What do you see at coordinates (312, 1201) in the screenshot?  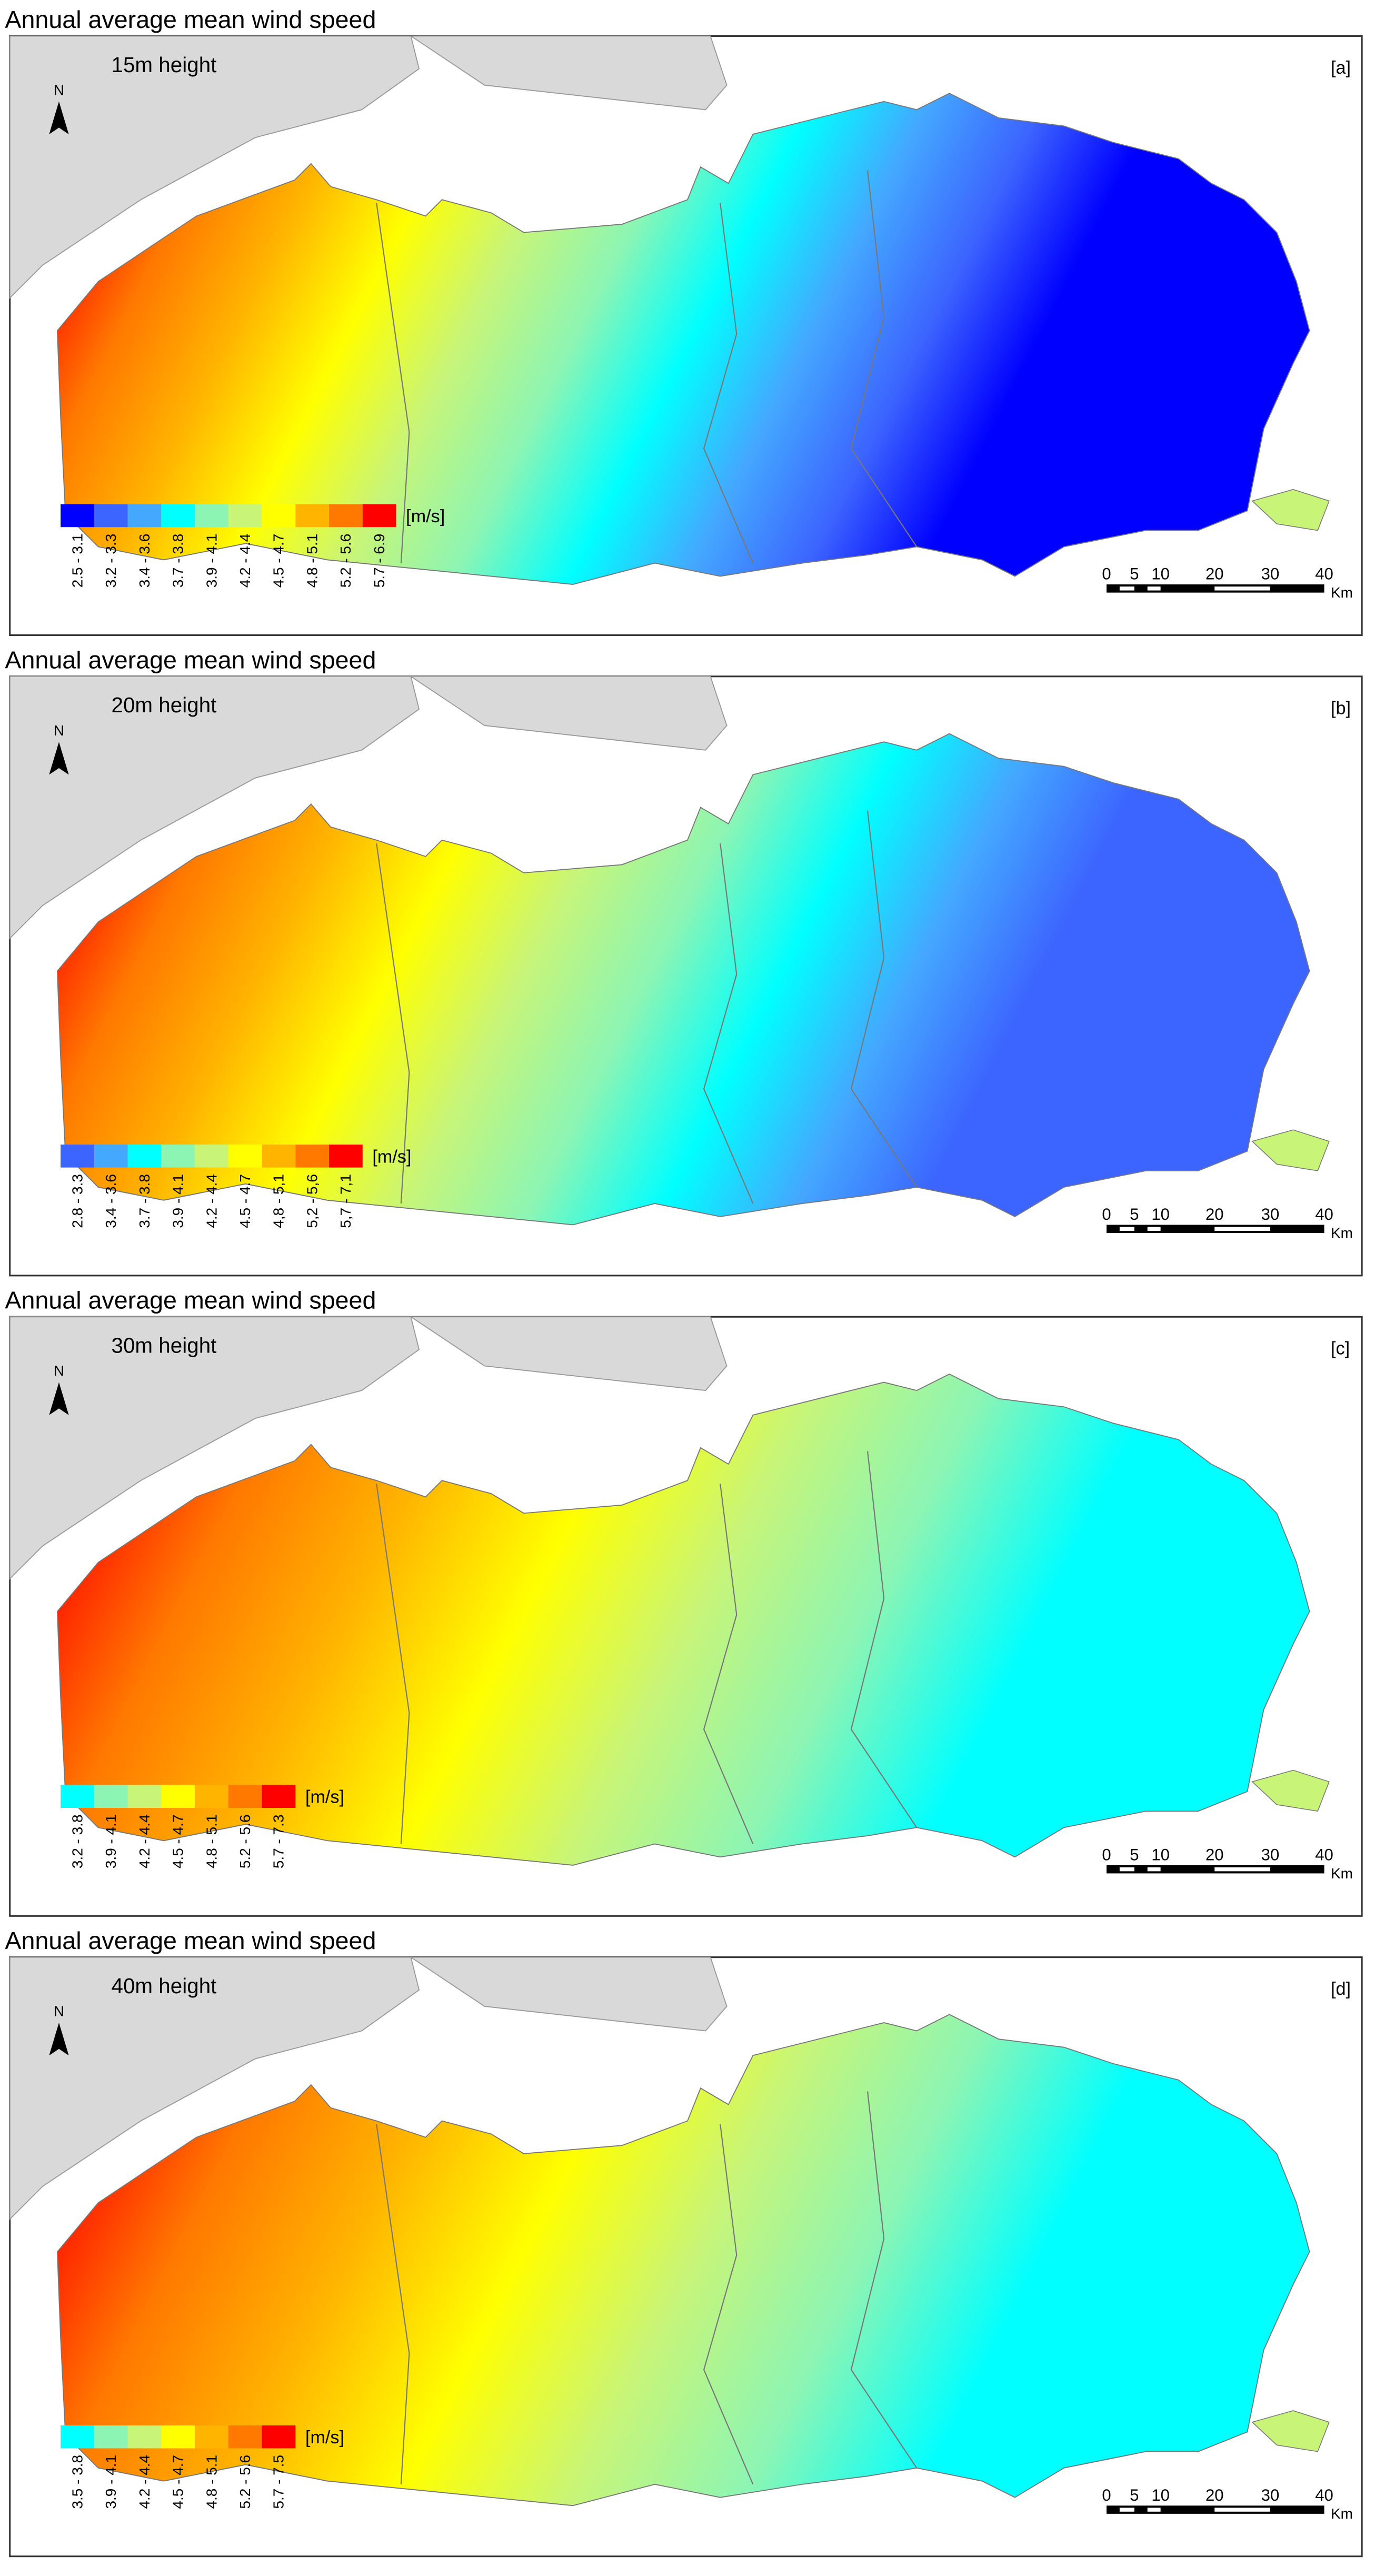 I see `legend-class-label: 5,2 - 5,6` at bounding box center [312, 1201].